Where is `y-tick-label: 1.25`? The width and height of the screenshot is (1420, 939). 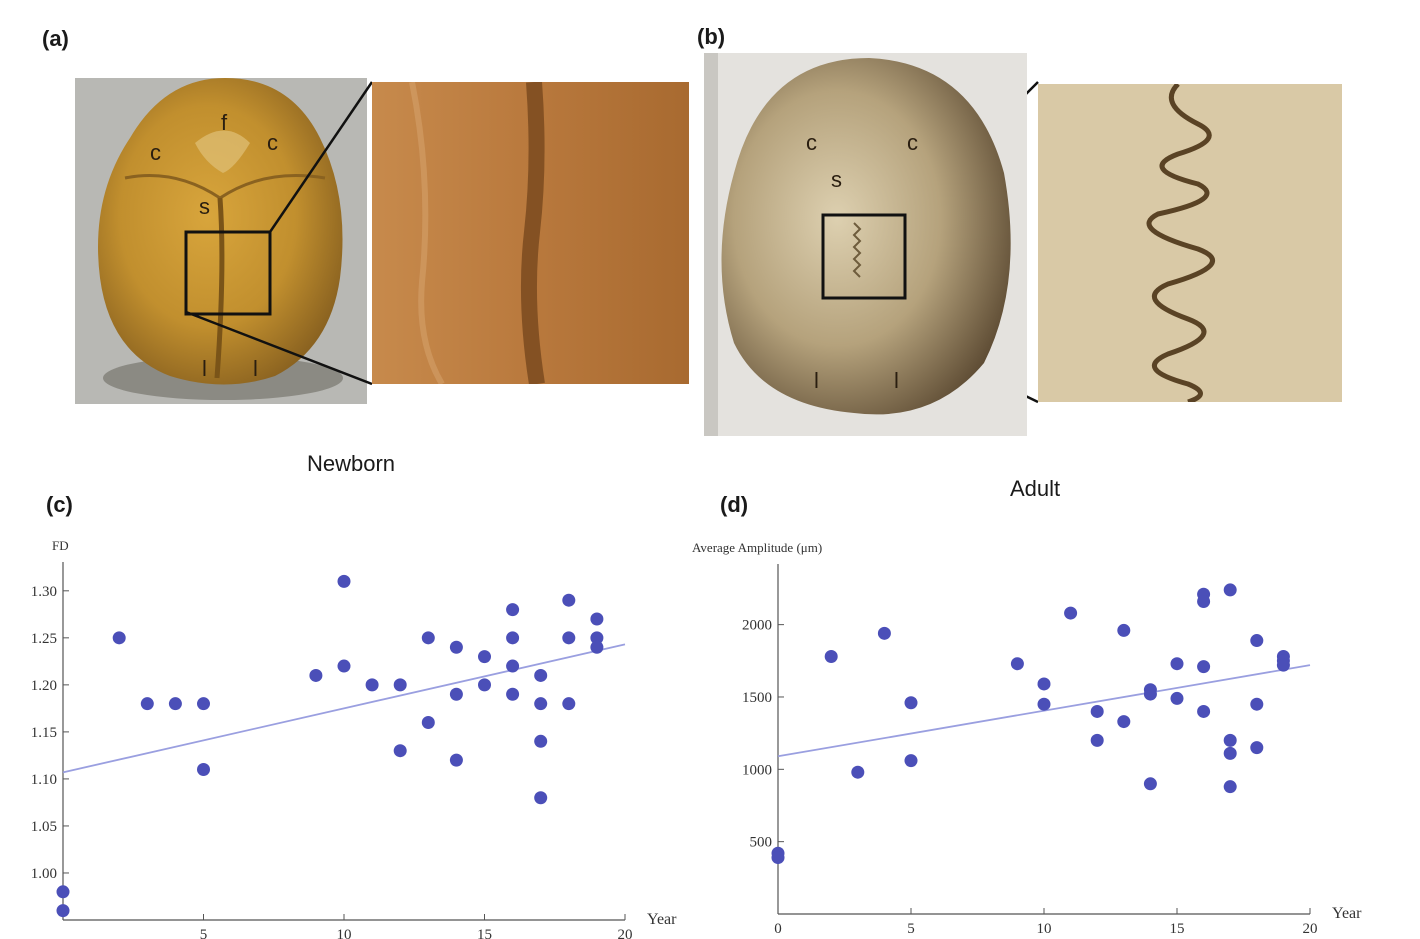
y-tick-label: 1.25 is located at coordinates (44, 639).